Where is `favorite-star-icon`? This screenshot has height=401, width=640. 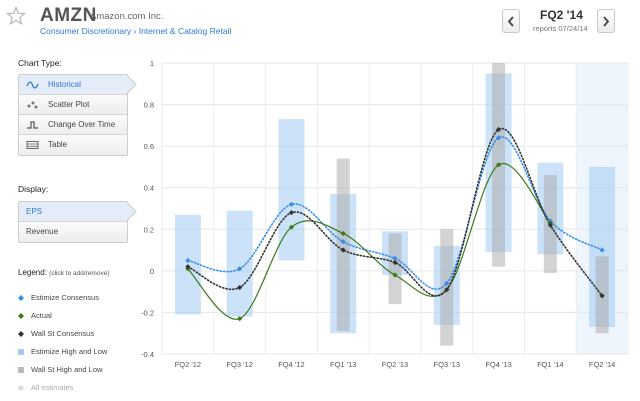 favorite-star-icon is located at coordinates (16, 16).